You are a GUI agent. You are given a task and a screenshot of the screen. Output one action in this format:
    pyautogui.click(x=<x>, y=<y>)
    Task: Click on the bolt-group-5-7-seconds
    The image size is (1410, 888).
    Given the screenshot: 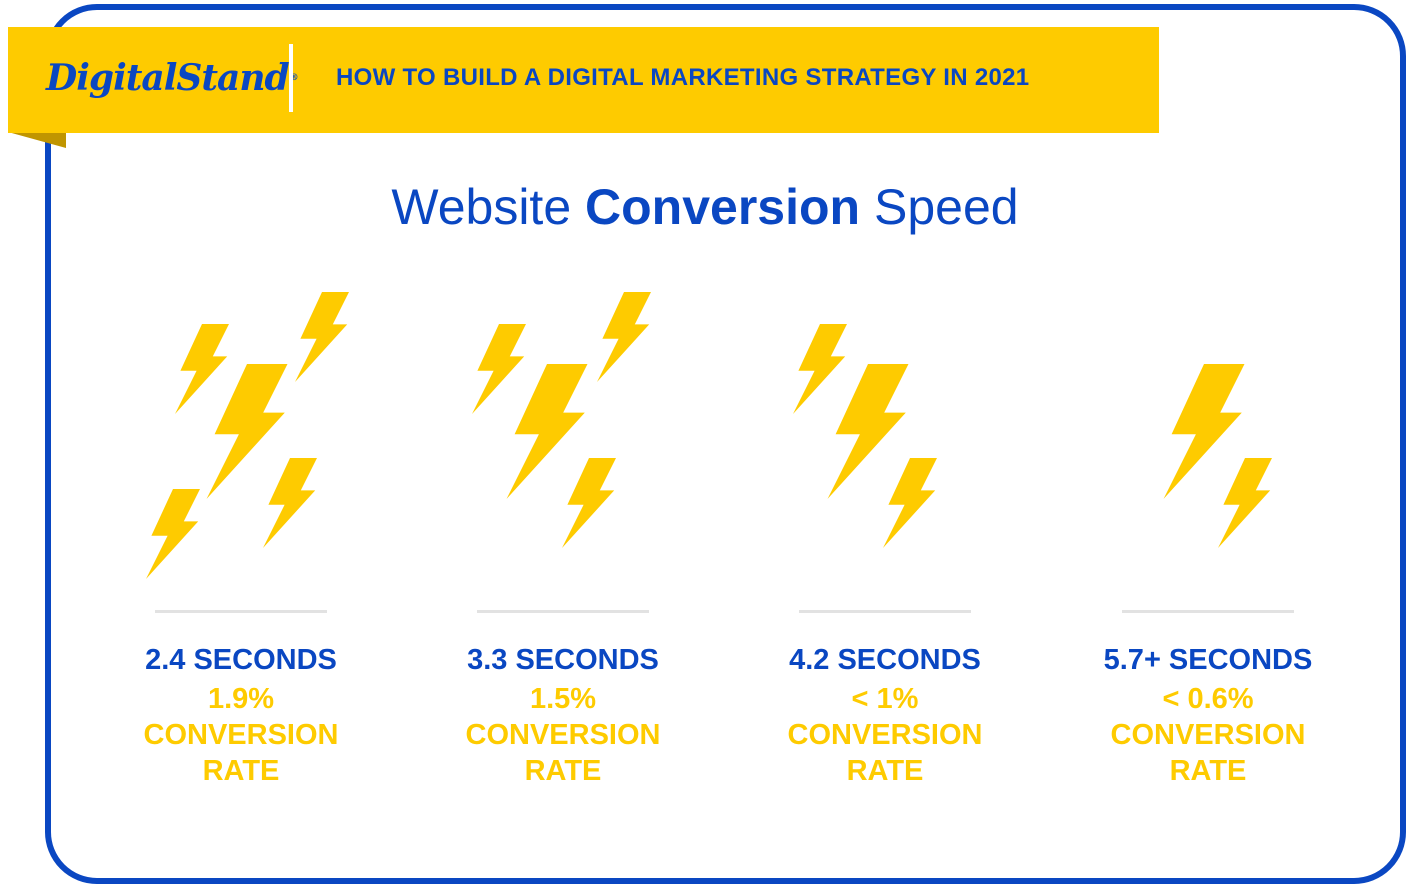 What is the action you would take?
    pyautogui.click(x=1217, y=456)
    